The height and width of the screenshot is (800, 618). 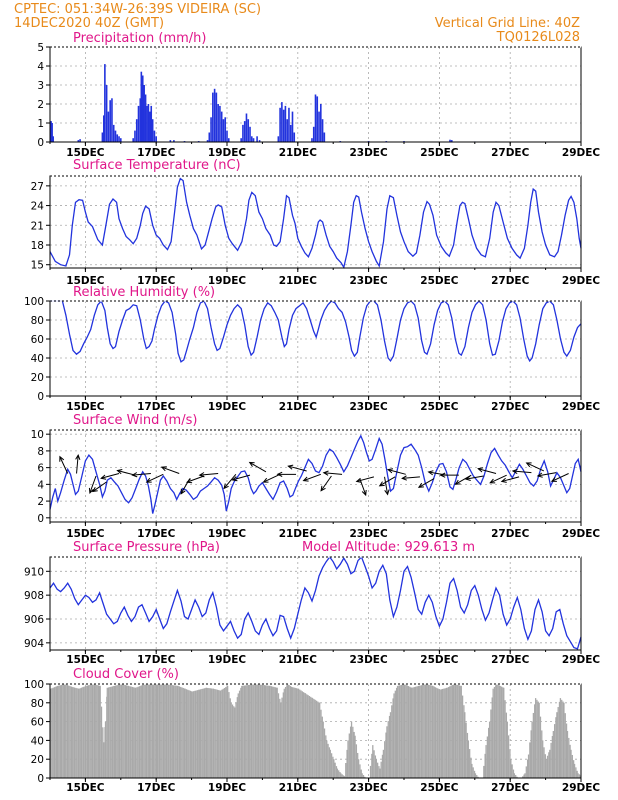 What do you see at coordinates (85, 153) in the screenshot?
I see `precipitation-x-tick-label: 15DEC` at bounding box center [85, 153].